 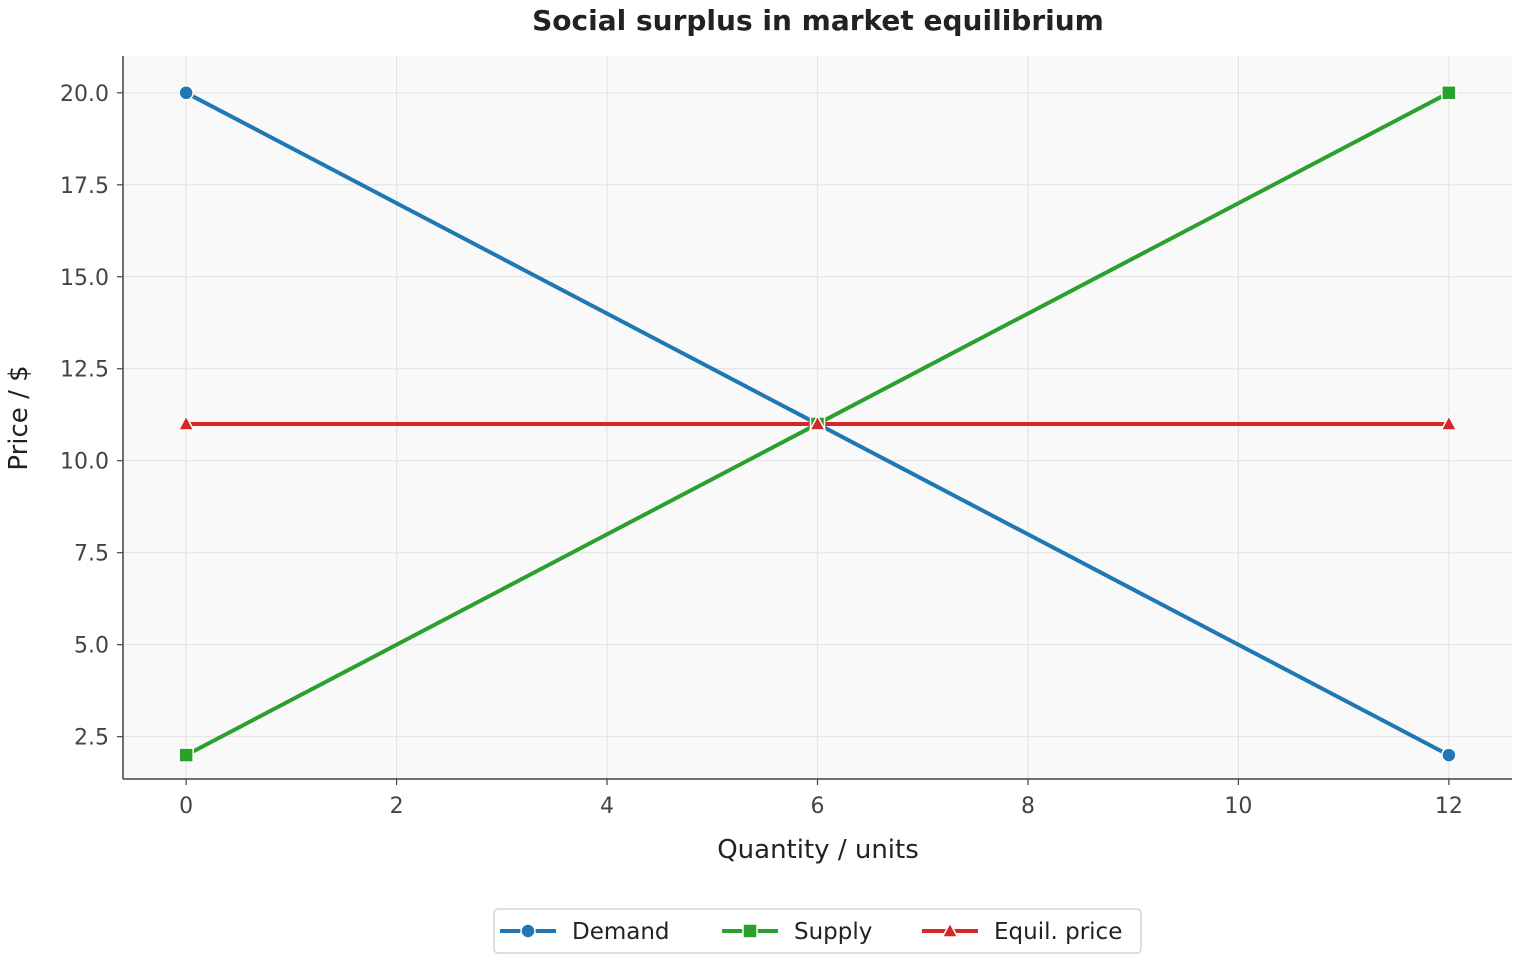 I want to click on legend-equil-price-label: Equil. price, so click(x=1058, y=932).